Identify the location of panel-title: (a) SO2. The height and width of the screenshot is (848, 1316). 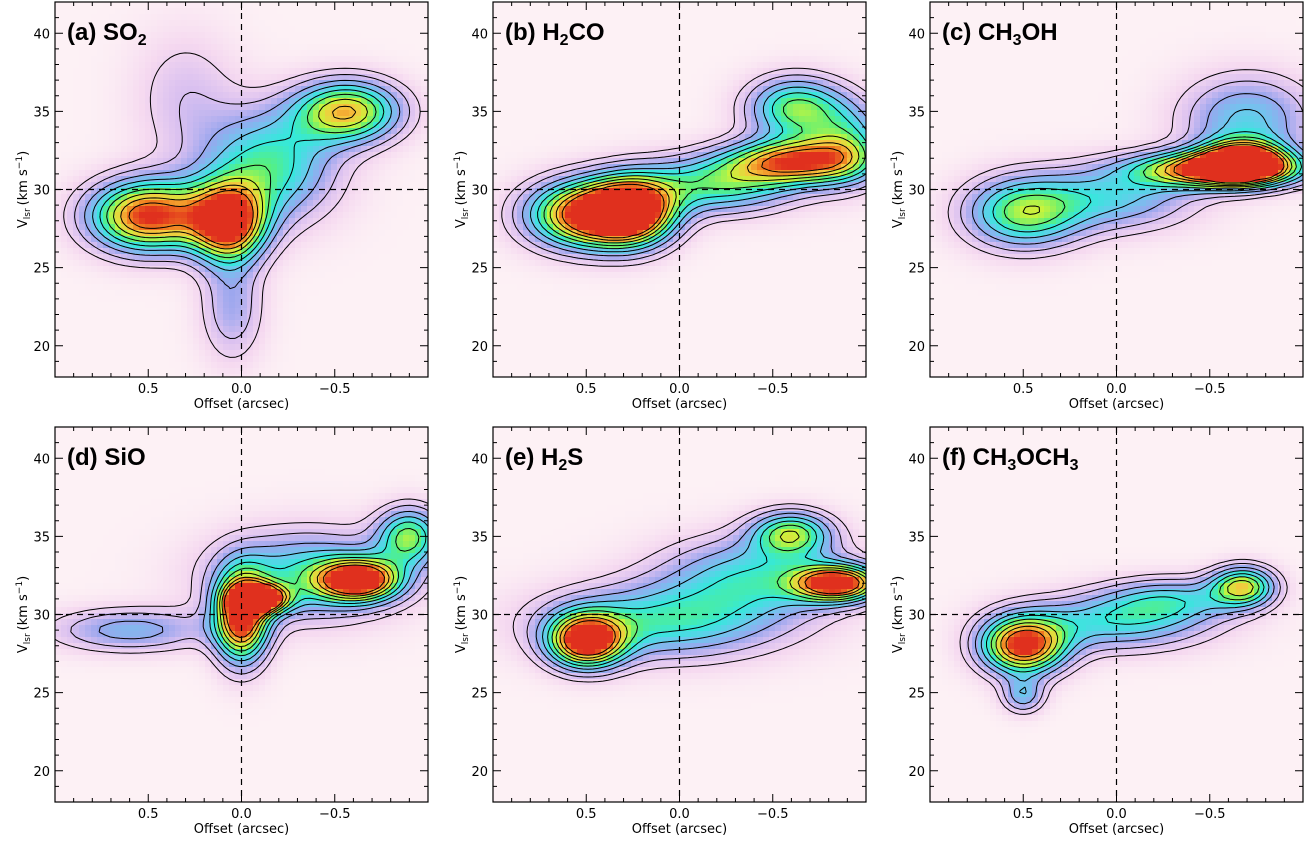
(107, 34).